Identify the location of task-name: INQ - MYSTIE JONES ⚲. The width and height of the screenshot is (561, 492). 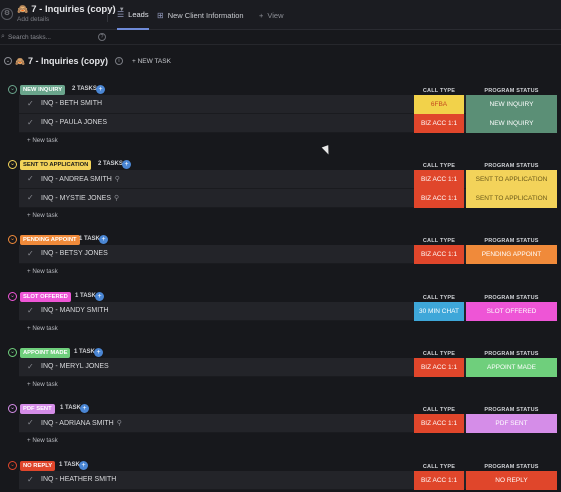
(80, 198).